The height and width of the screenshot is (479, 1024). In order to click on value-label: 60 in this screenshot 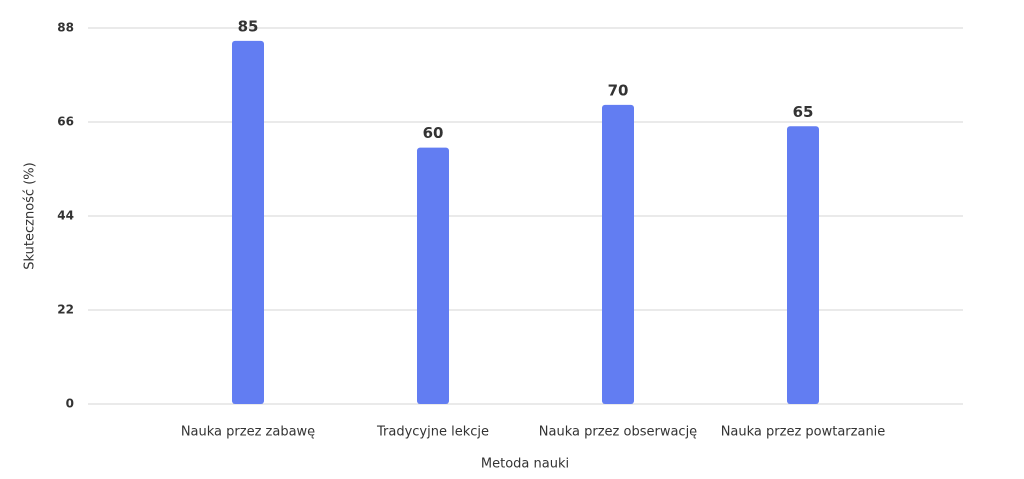, I will do `click(433, 133)`.